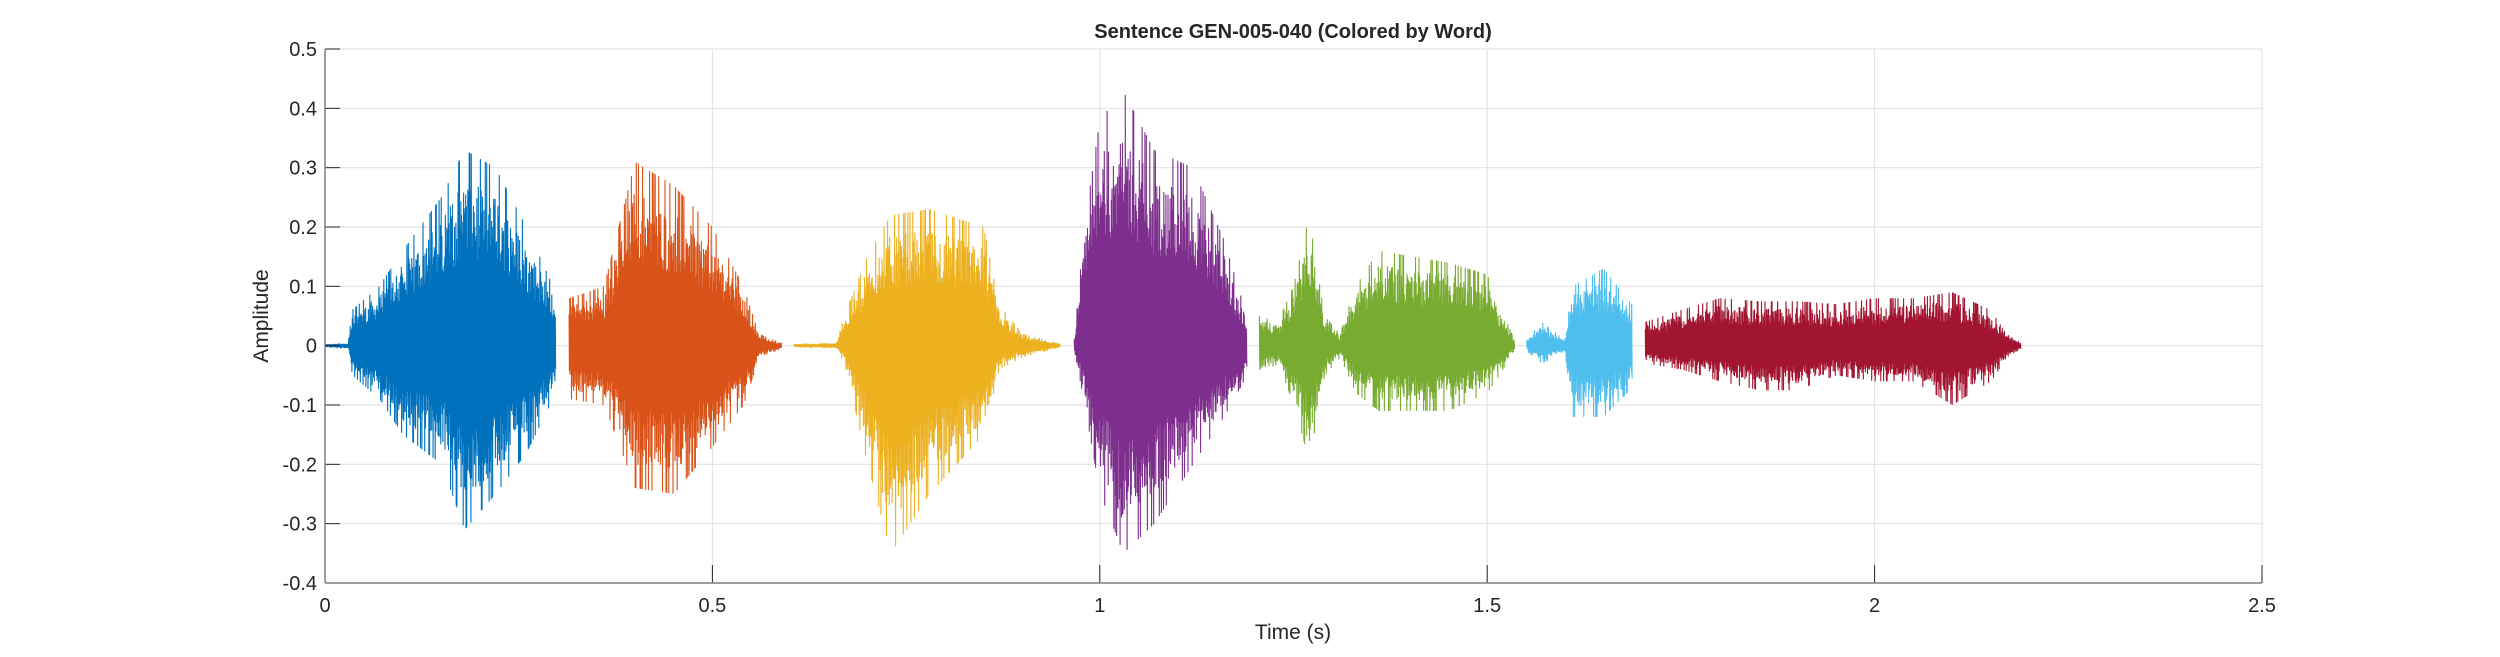  Describe the element at coordinates (303, 50) in the screenshot. I see `y-tick-label: 0.5` at that location.